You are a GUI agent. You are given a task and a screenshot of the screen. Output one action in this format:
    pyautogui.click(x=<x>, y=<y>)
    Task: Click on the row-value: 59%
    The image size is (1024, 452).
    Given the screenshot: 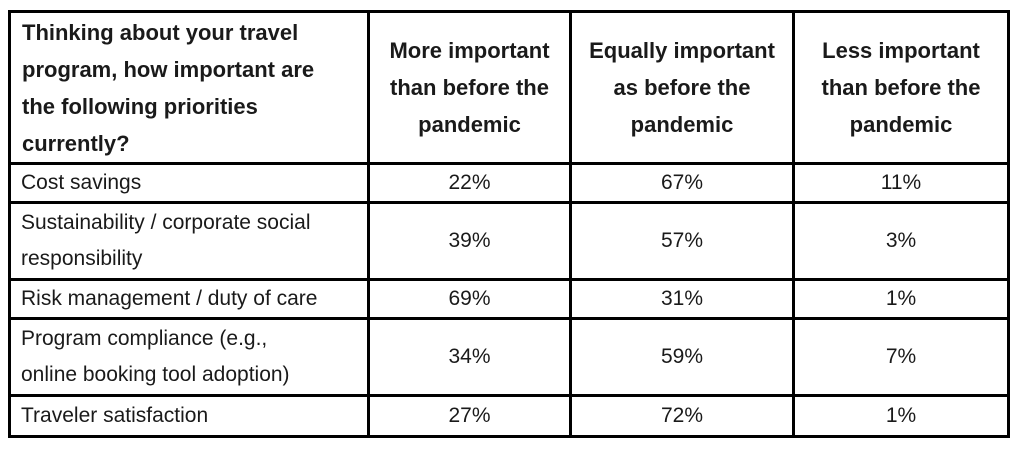 What is the action you would take?
    pyautogui.click(x=682, y=357)
    